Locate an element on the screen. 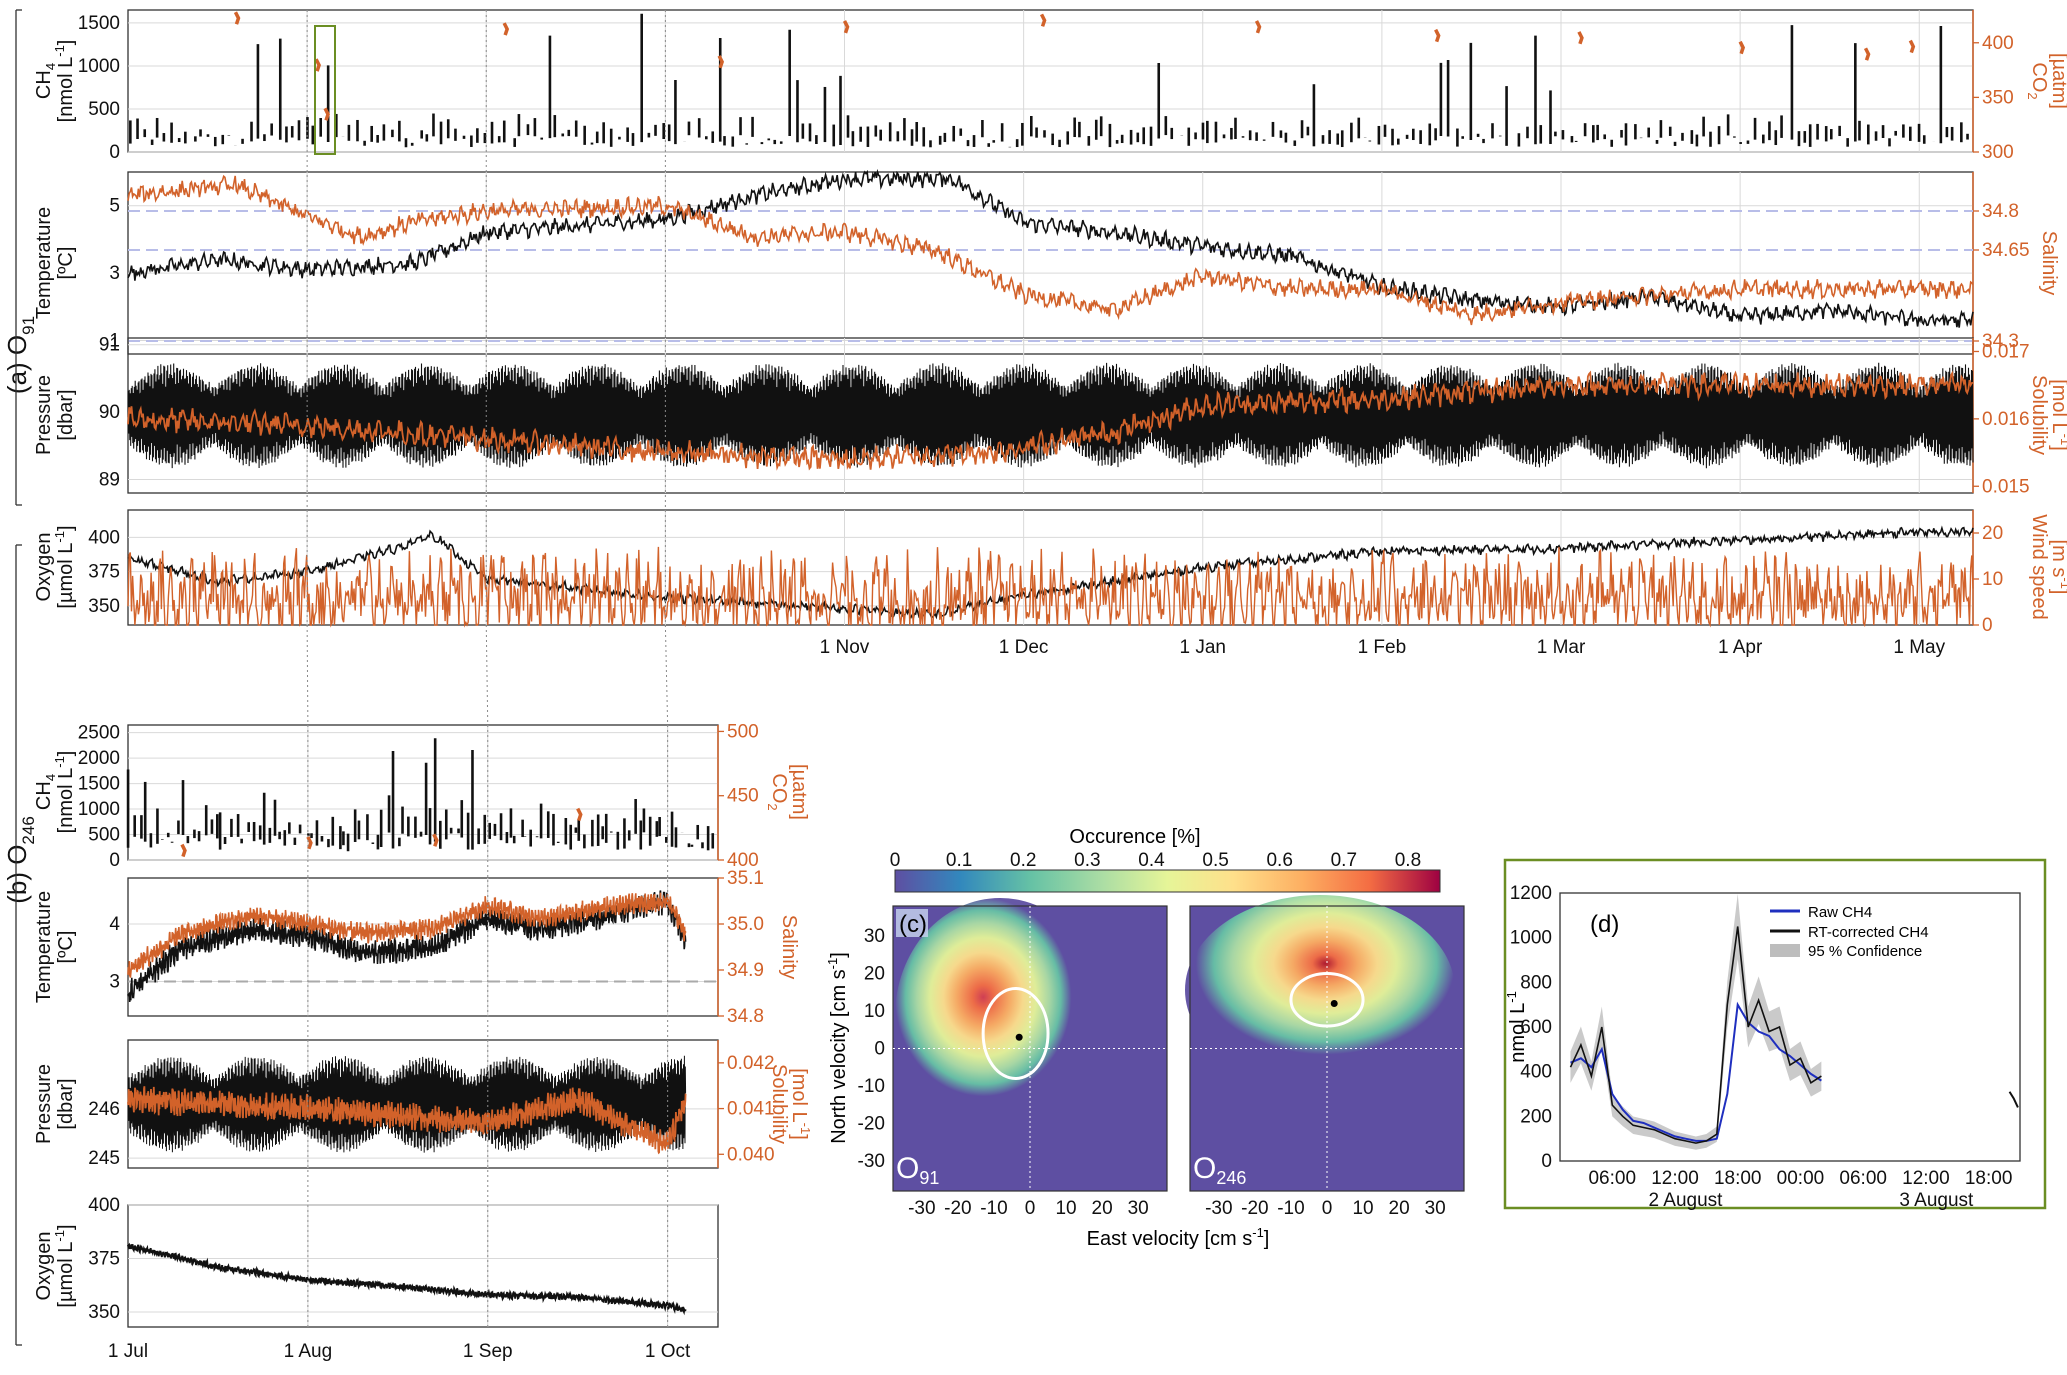  legend-conf-label: 95 % Confidence is located at coordinates (1865, 951).